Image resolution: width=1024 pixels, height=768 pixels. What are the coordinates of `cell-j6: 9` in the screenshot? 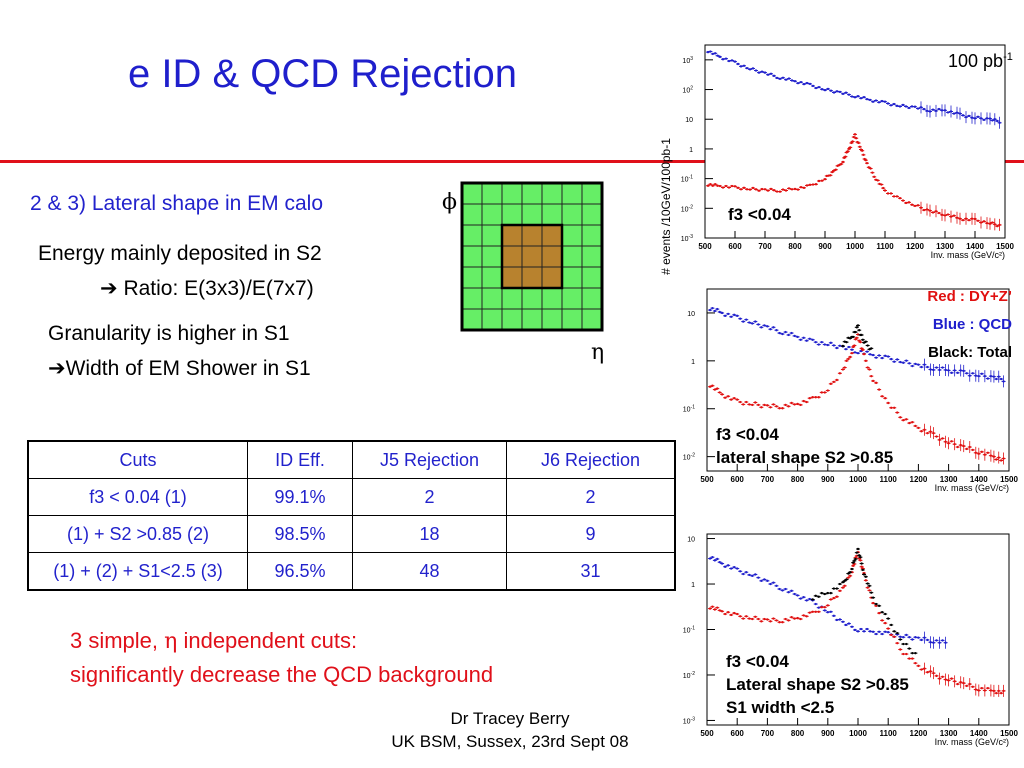 It's located at (591, 534).